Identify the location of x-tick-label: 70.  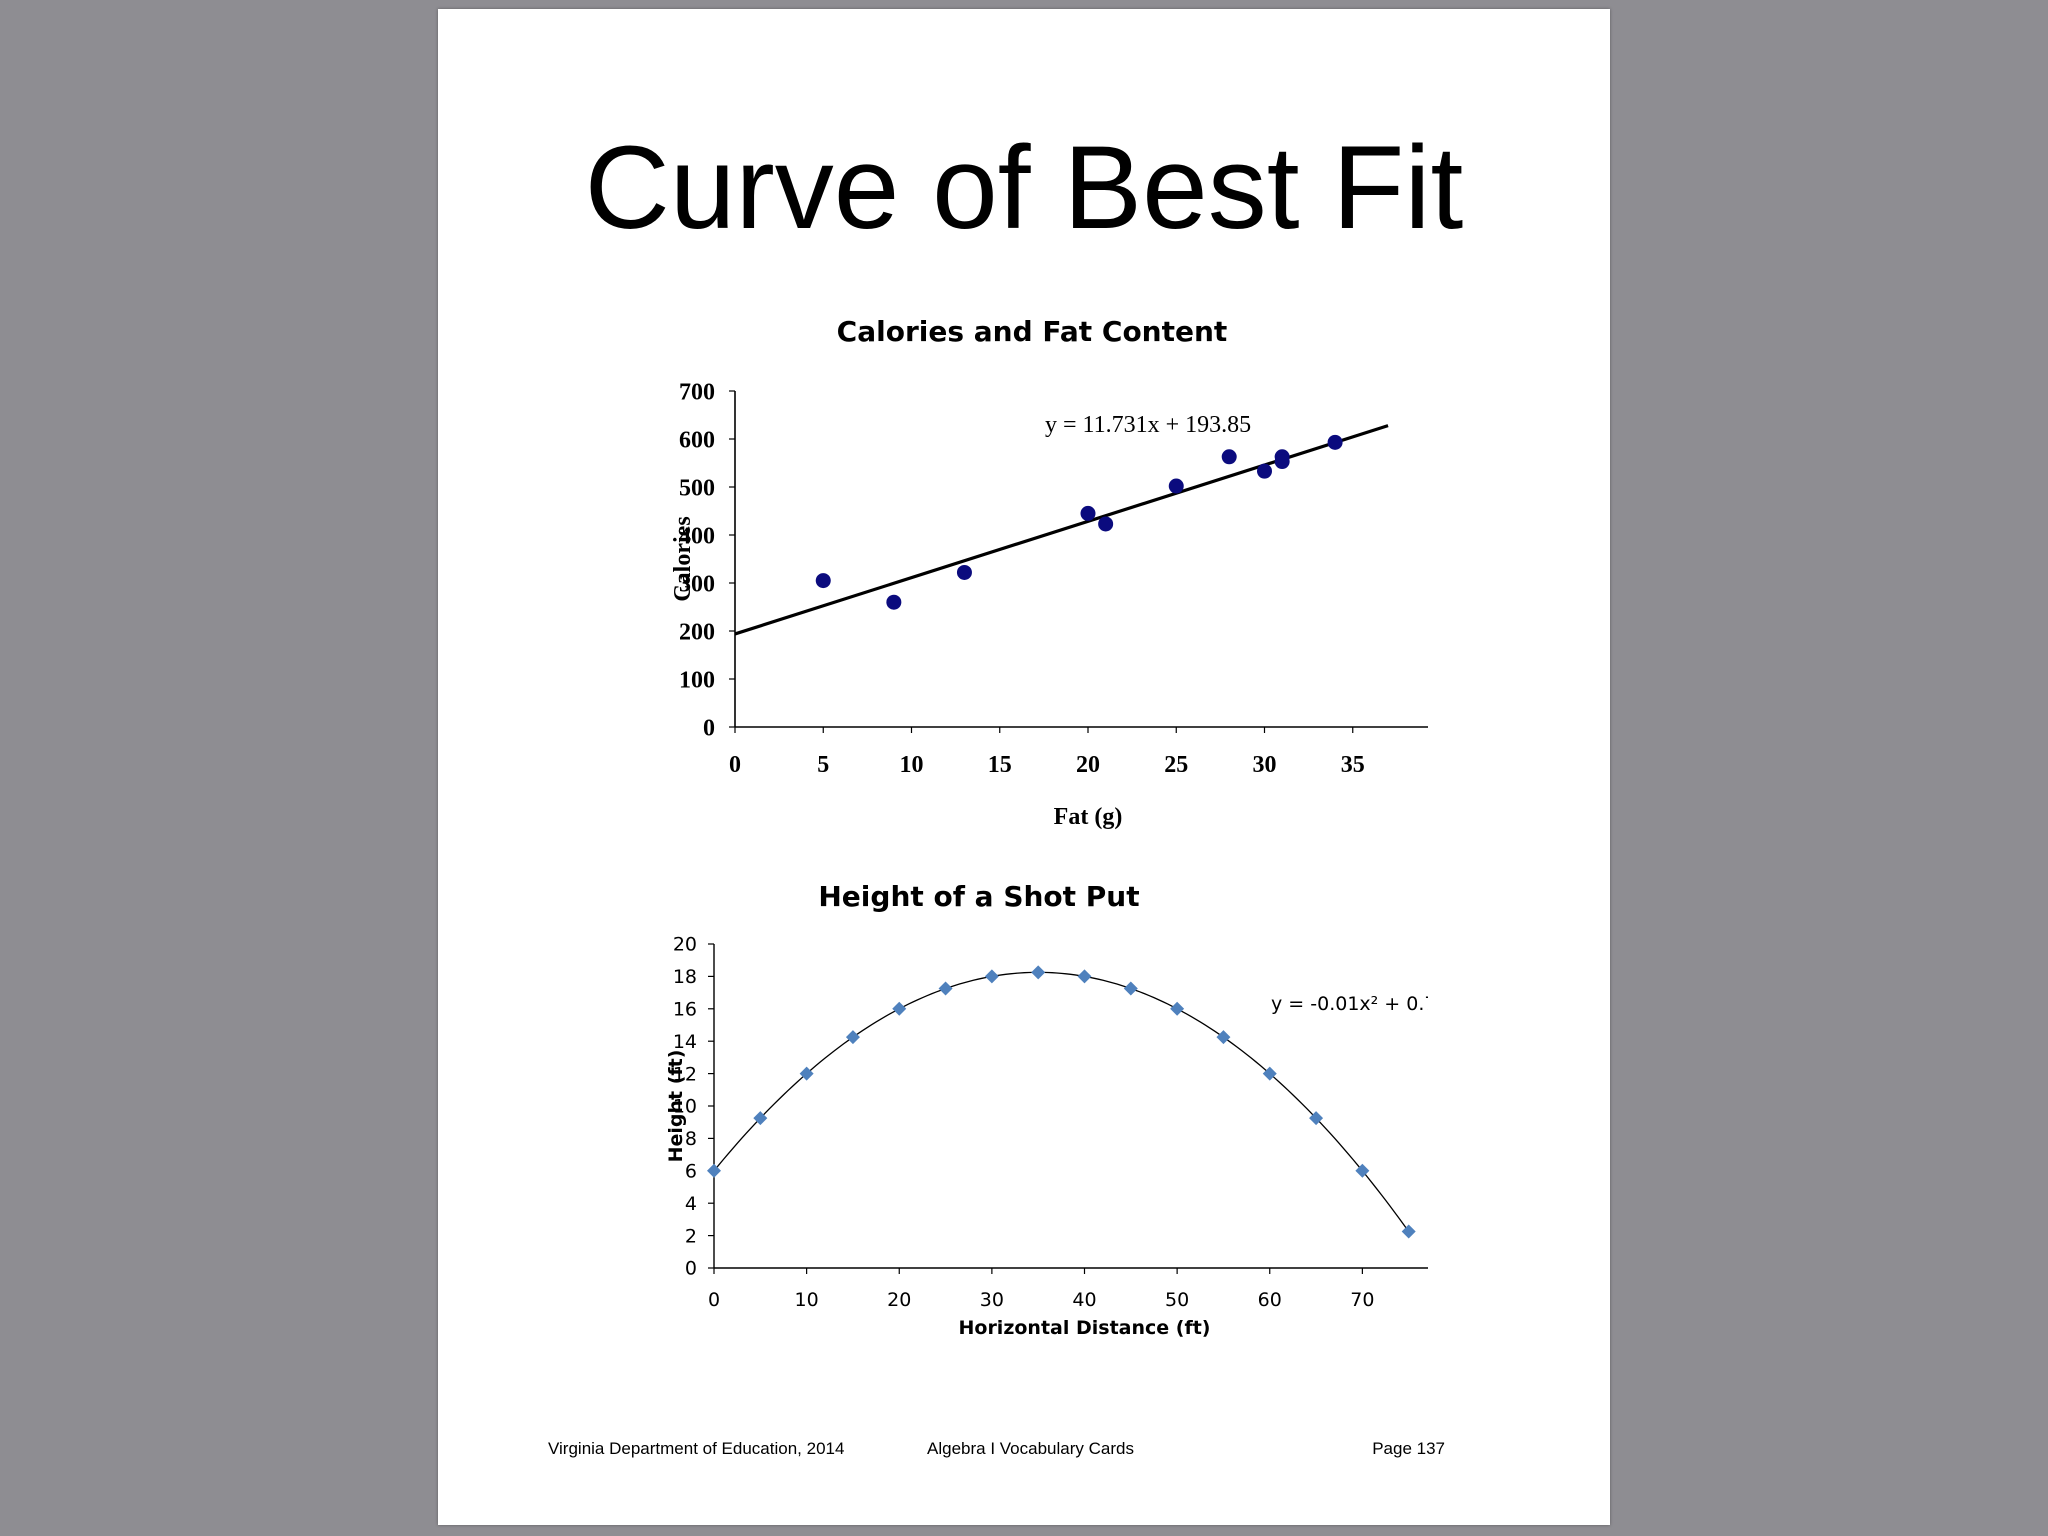
(1362, 1300).